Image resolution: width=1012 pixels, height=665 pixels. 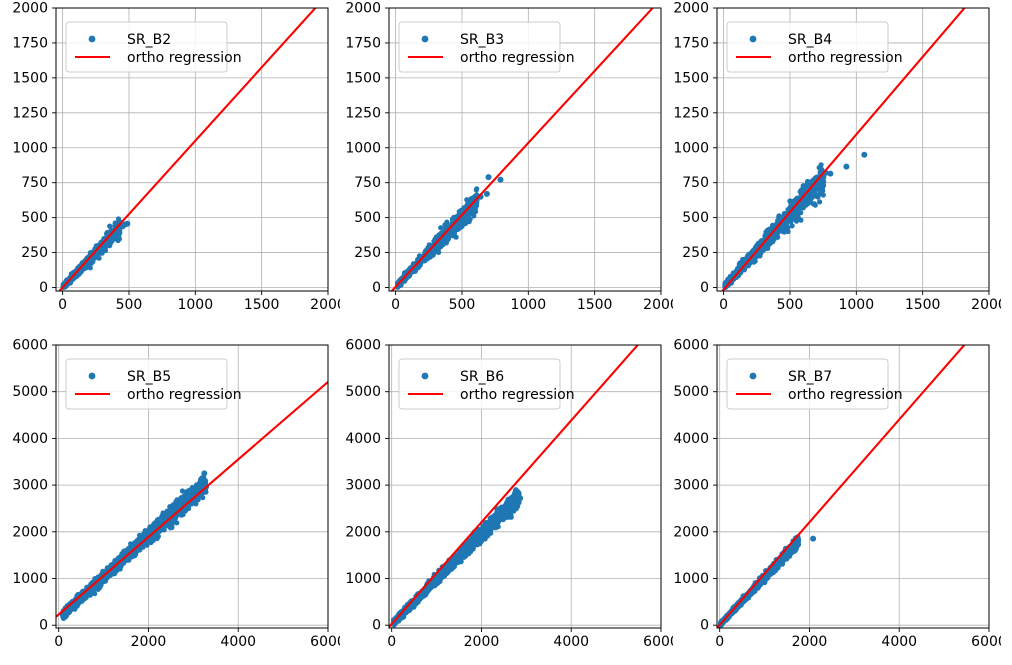 What do you see at coordinates (810, 40) in the screenshot?
I see `legend-series-label: SR_B4` at bounding box center [810, 40].